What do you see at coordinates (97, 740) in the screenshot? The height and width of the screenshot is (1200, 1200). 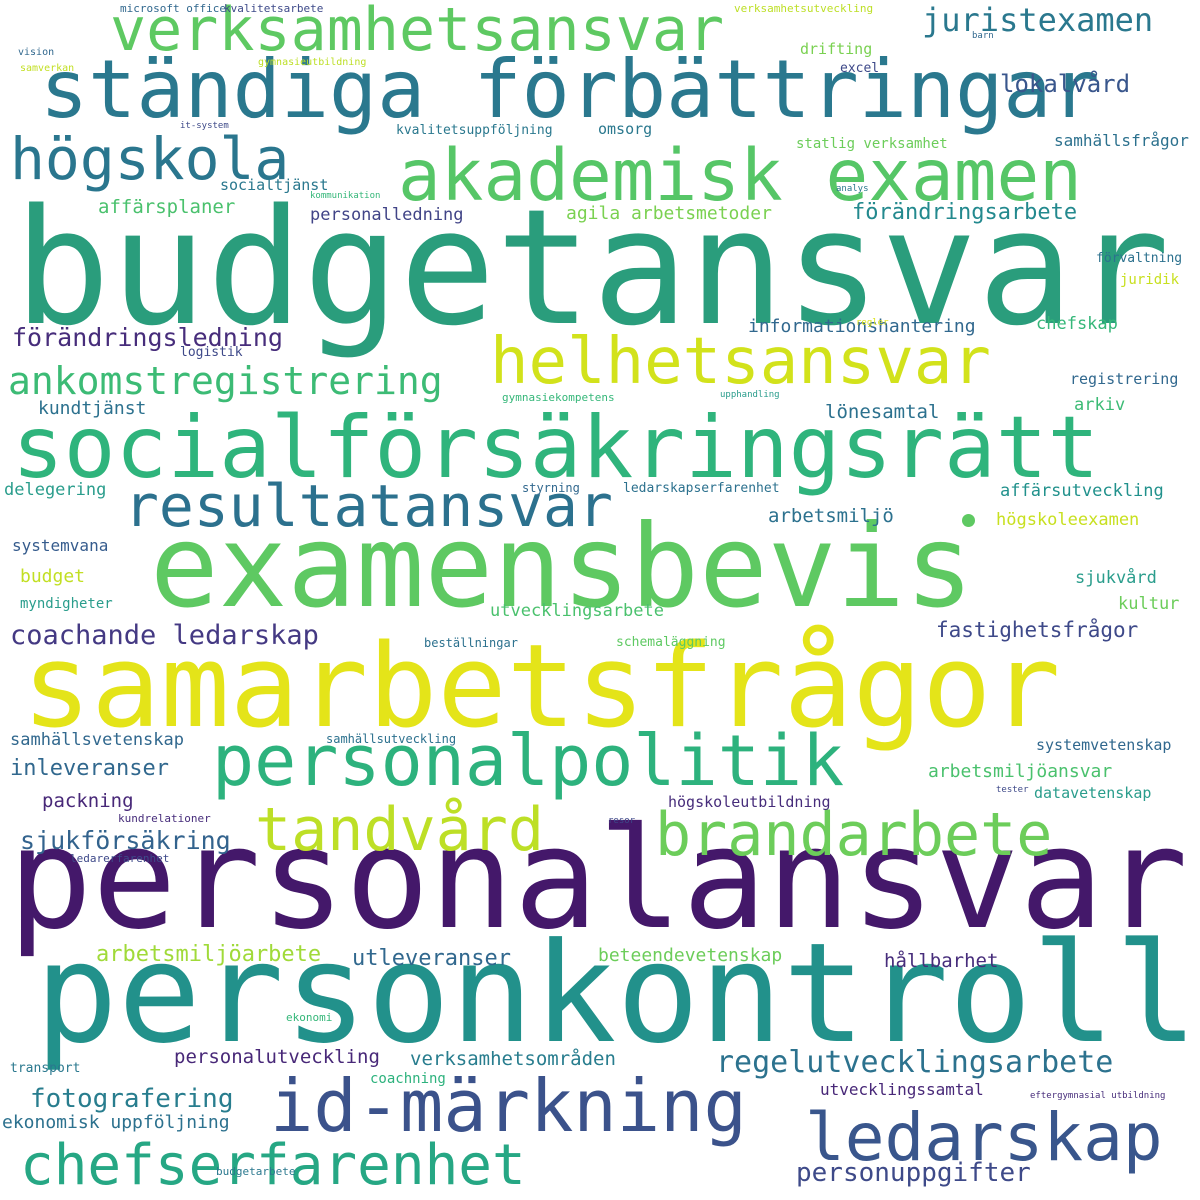 I see `word-samhallsvetenskap: samhällsvetenskap` at bounding box center [97, 740].